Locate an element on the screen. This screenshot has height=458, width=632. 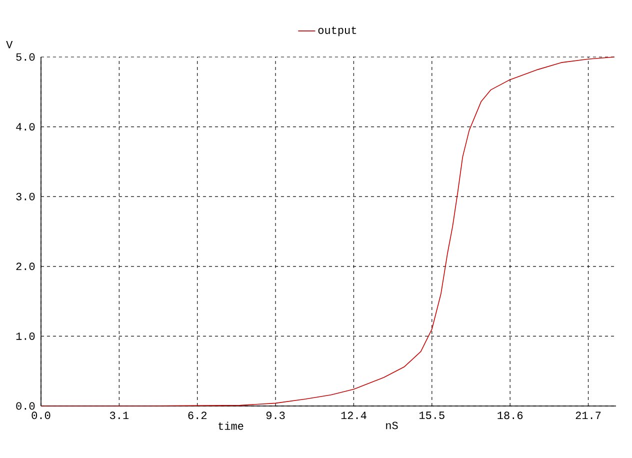
y-tick-label: 5.0 is located at coordinates (25, 57).